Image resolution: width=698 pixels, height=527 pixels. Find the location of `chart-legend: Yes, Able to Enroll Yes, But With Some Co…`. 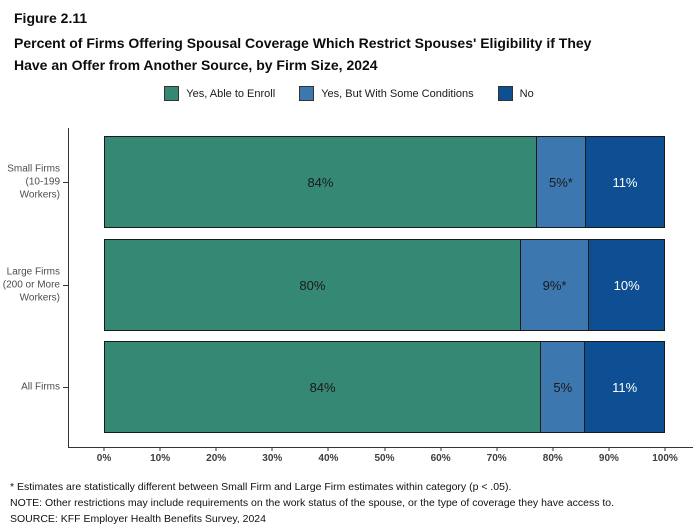

chart-legend: Yes, Able to Enroll Yes, But With Some Co… is located at coordinates (349, 93).